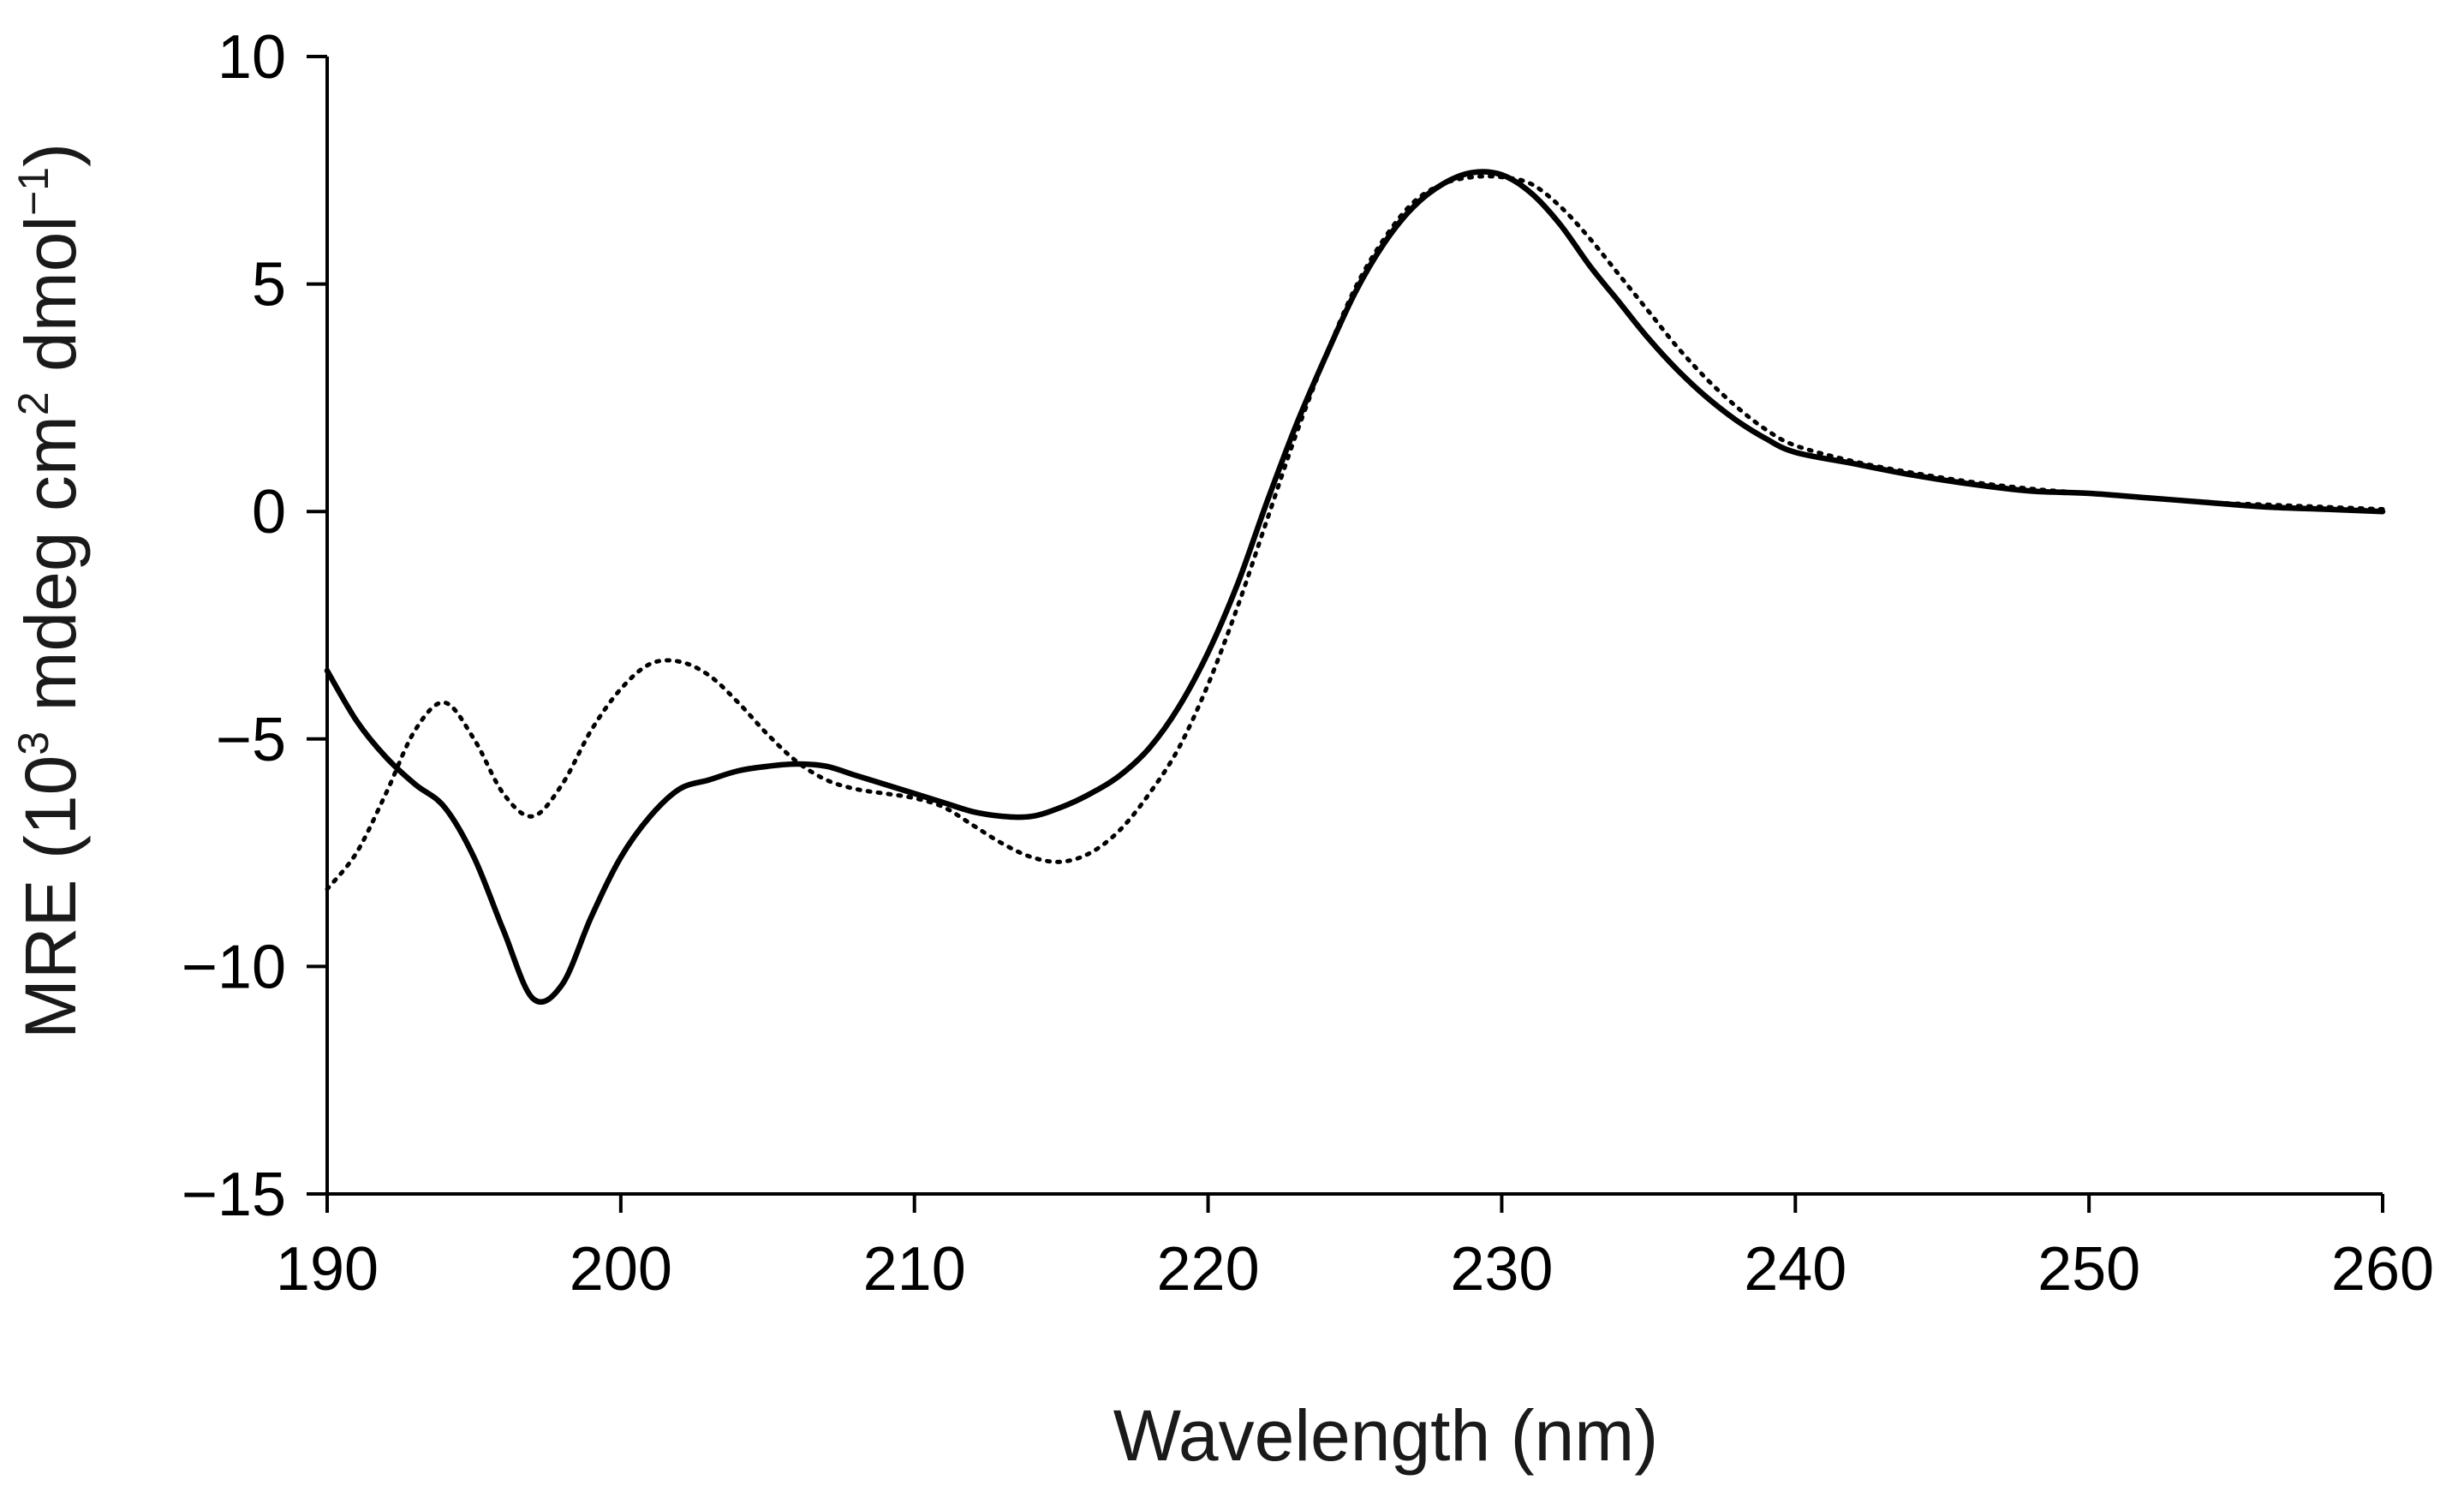 The image size is (2464, 1498). What do you see at coordinates (252, 58) in the screenshot?
I see `y-tick-label: 10` at bounding box center [252, 58].